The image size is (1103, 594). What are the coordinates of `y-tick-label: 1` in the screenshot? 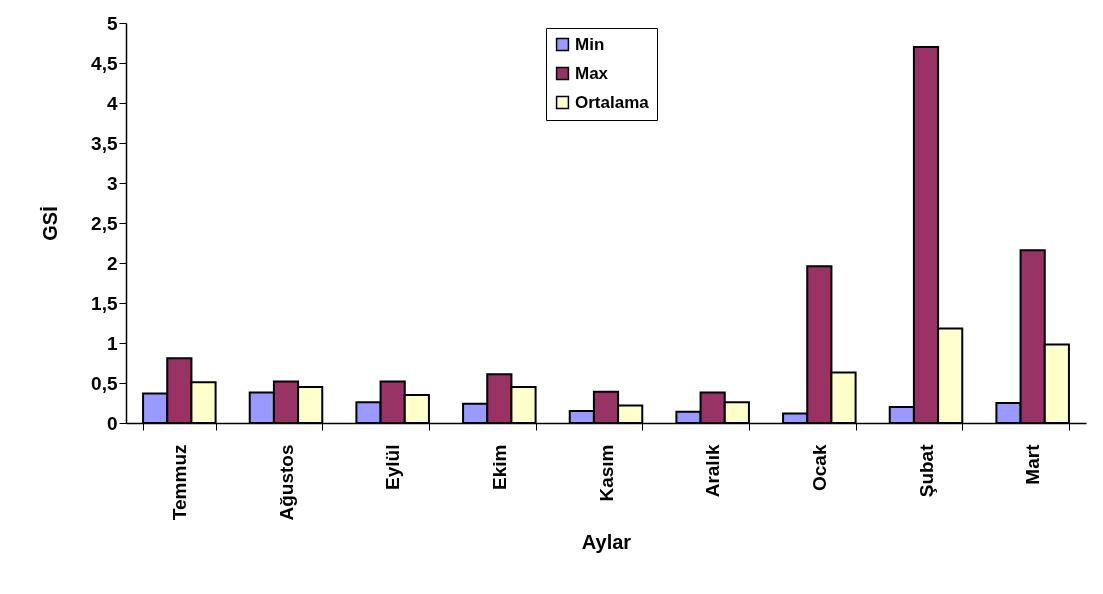 It's located at (112, 343).